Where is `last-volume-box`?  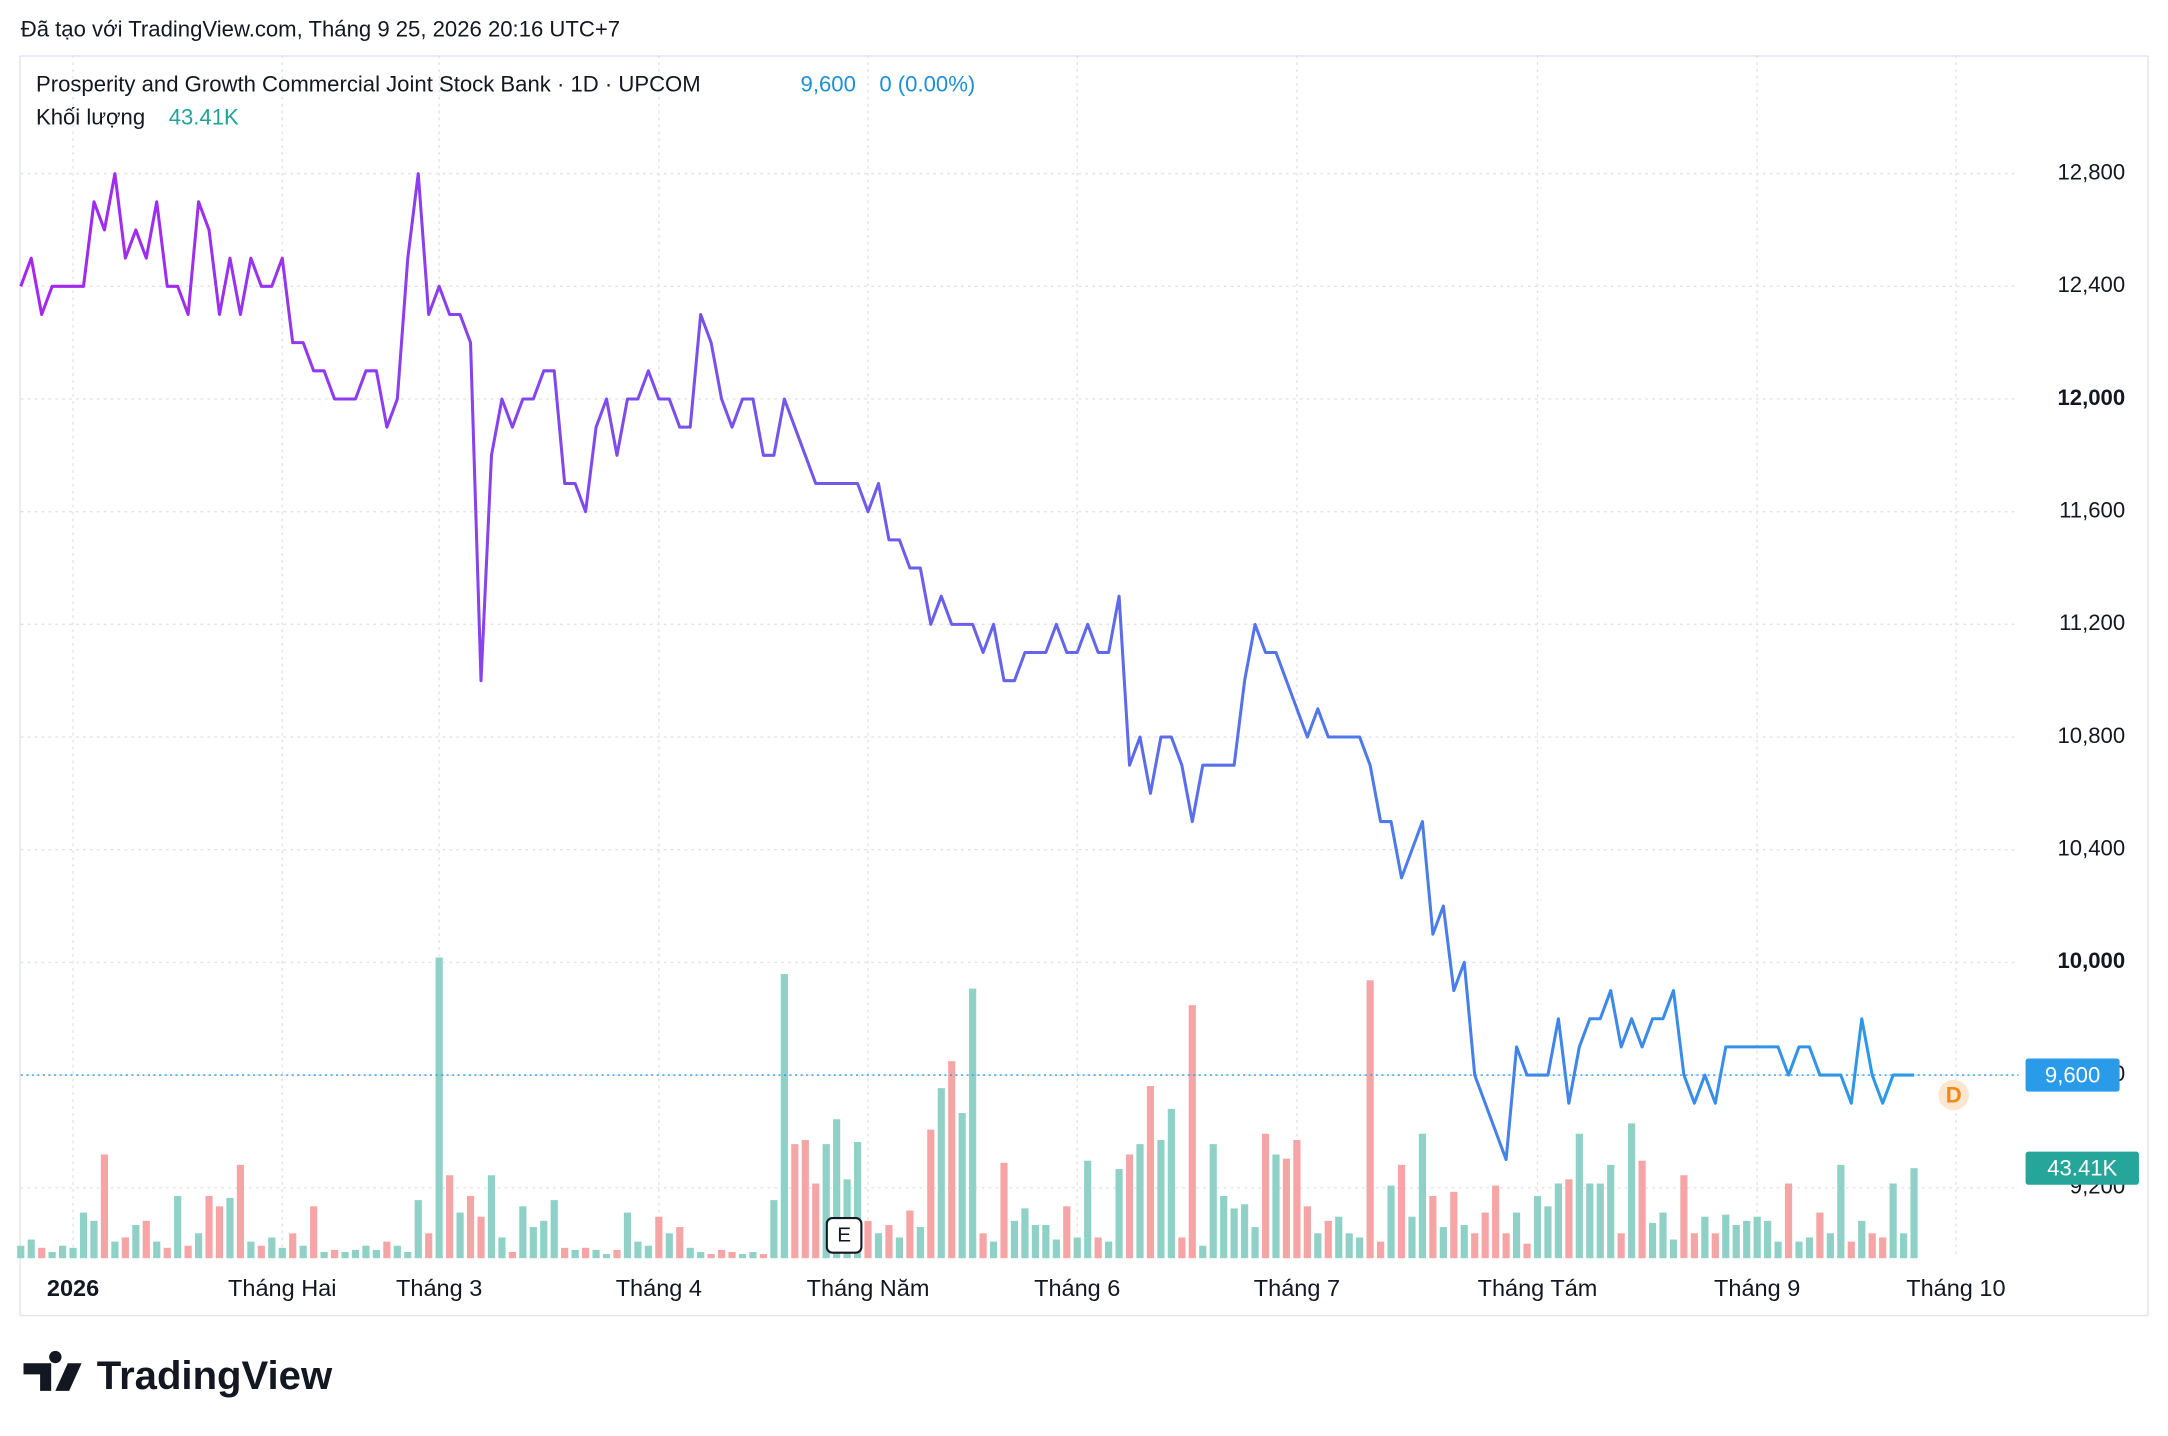
last-volume-box is located at coordinates (2082, 1168).